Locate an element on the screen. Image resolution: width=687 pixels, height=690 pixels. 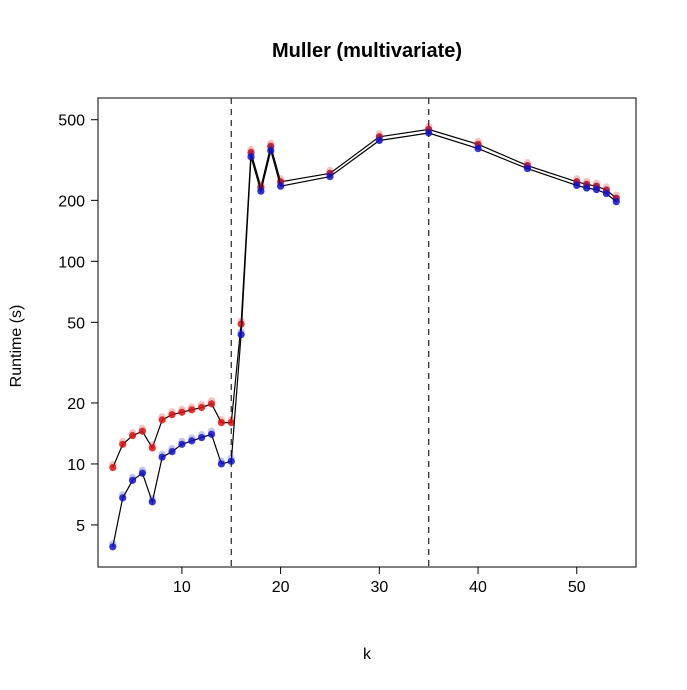
chart-title: Muller (multivariate) is located at coordinates (367, 51).